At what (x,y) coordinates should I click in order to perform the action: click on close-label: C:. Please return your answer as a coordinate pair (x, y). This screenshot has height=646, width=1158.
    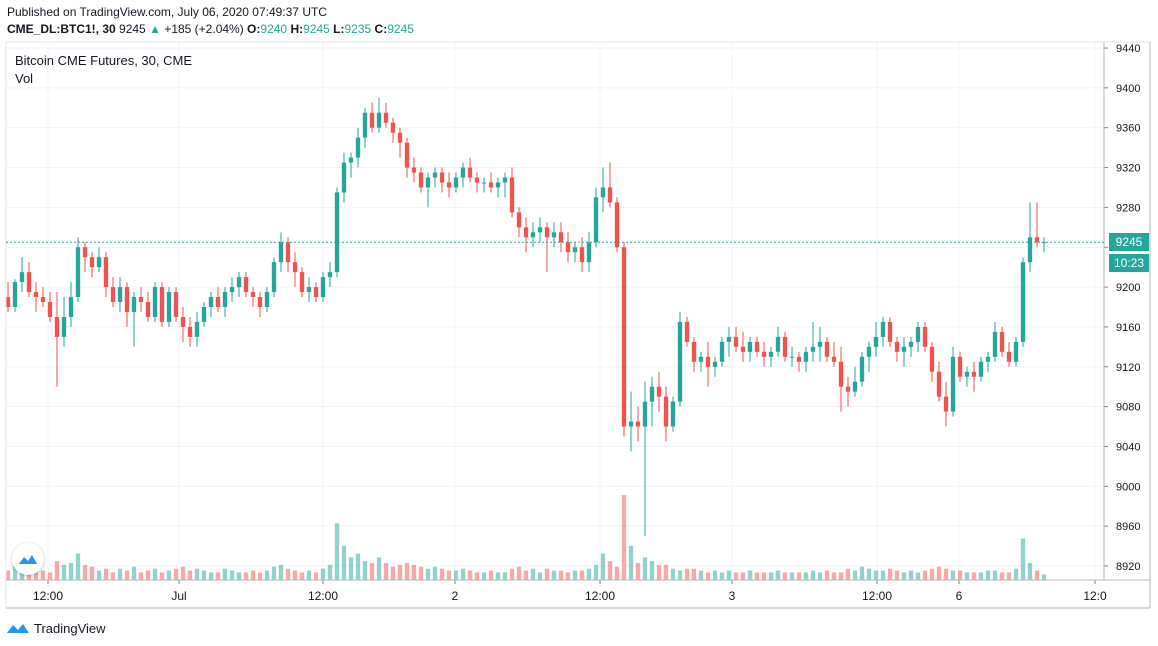
    Looking at the image, I should click on (381, 29).